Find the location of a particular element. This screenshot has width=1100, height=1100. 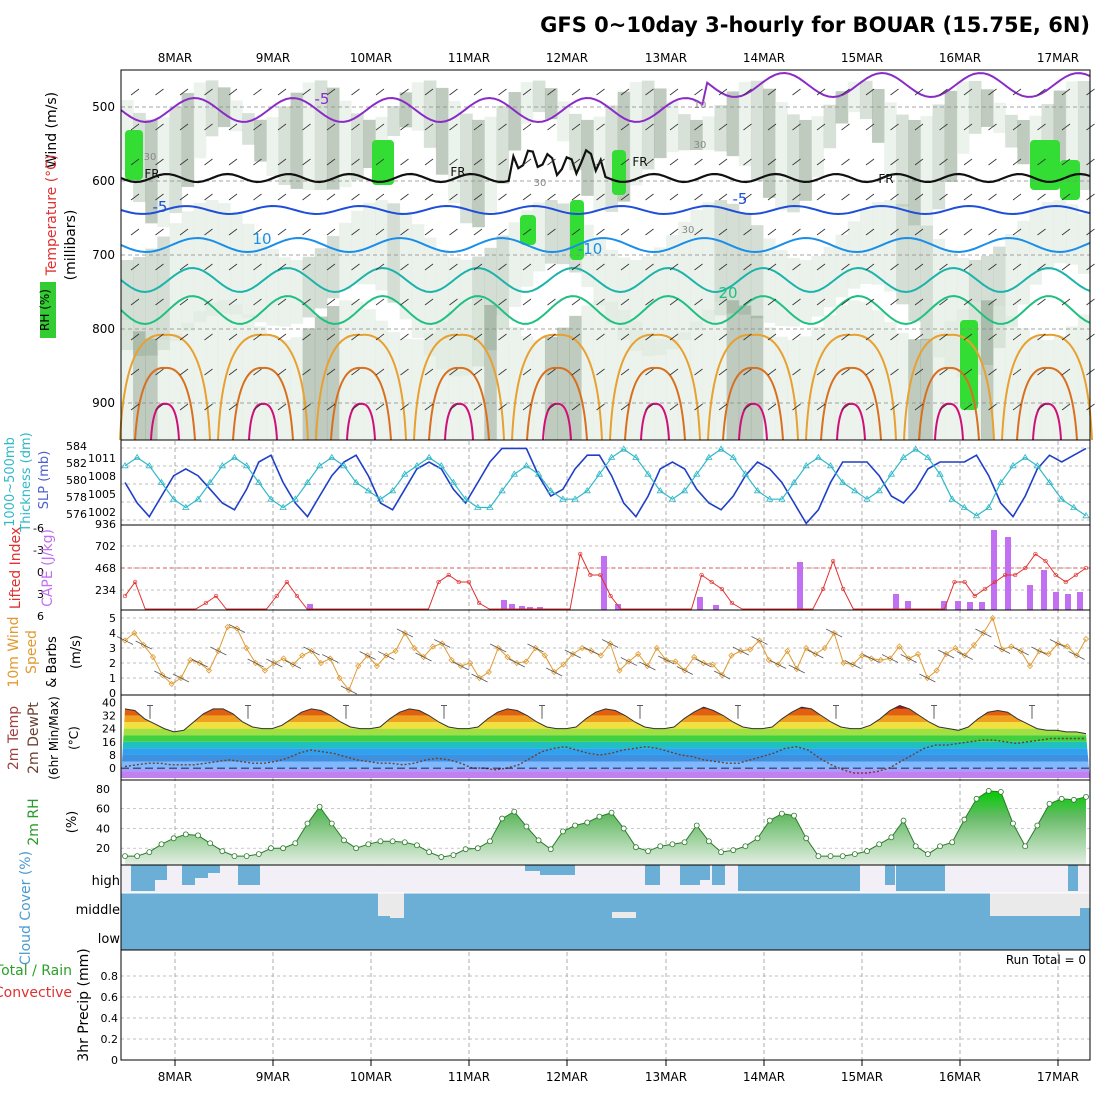

top-date-label: 9MAR is located at coordinates (273, 58).